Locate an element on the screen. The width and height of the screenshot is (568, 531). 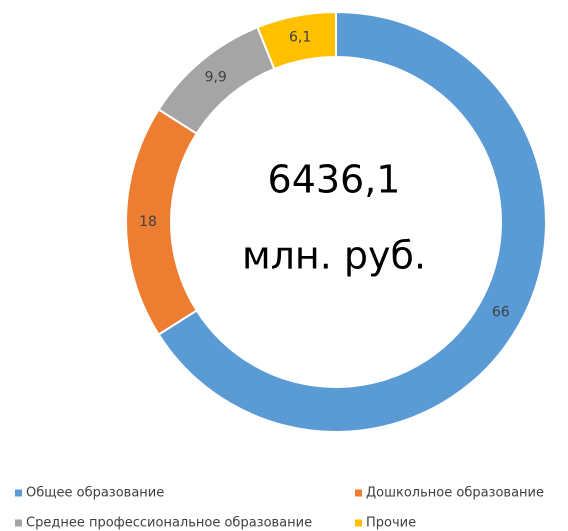
center-value: 6436,1 is located at coordinates (334, 180).